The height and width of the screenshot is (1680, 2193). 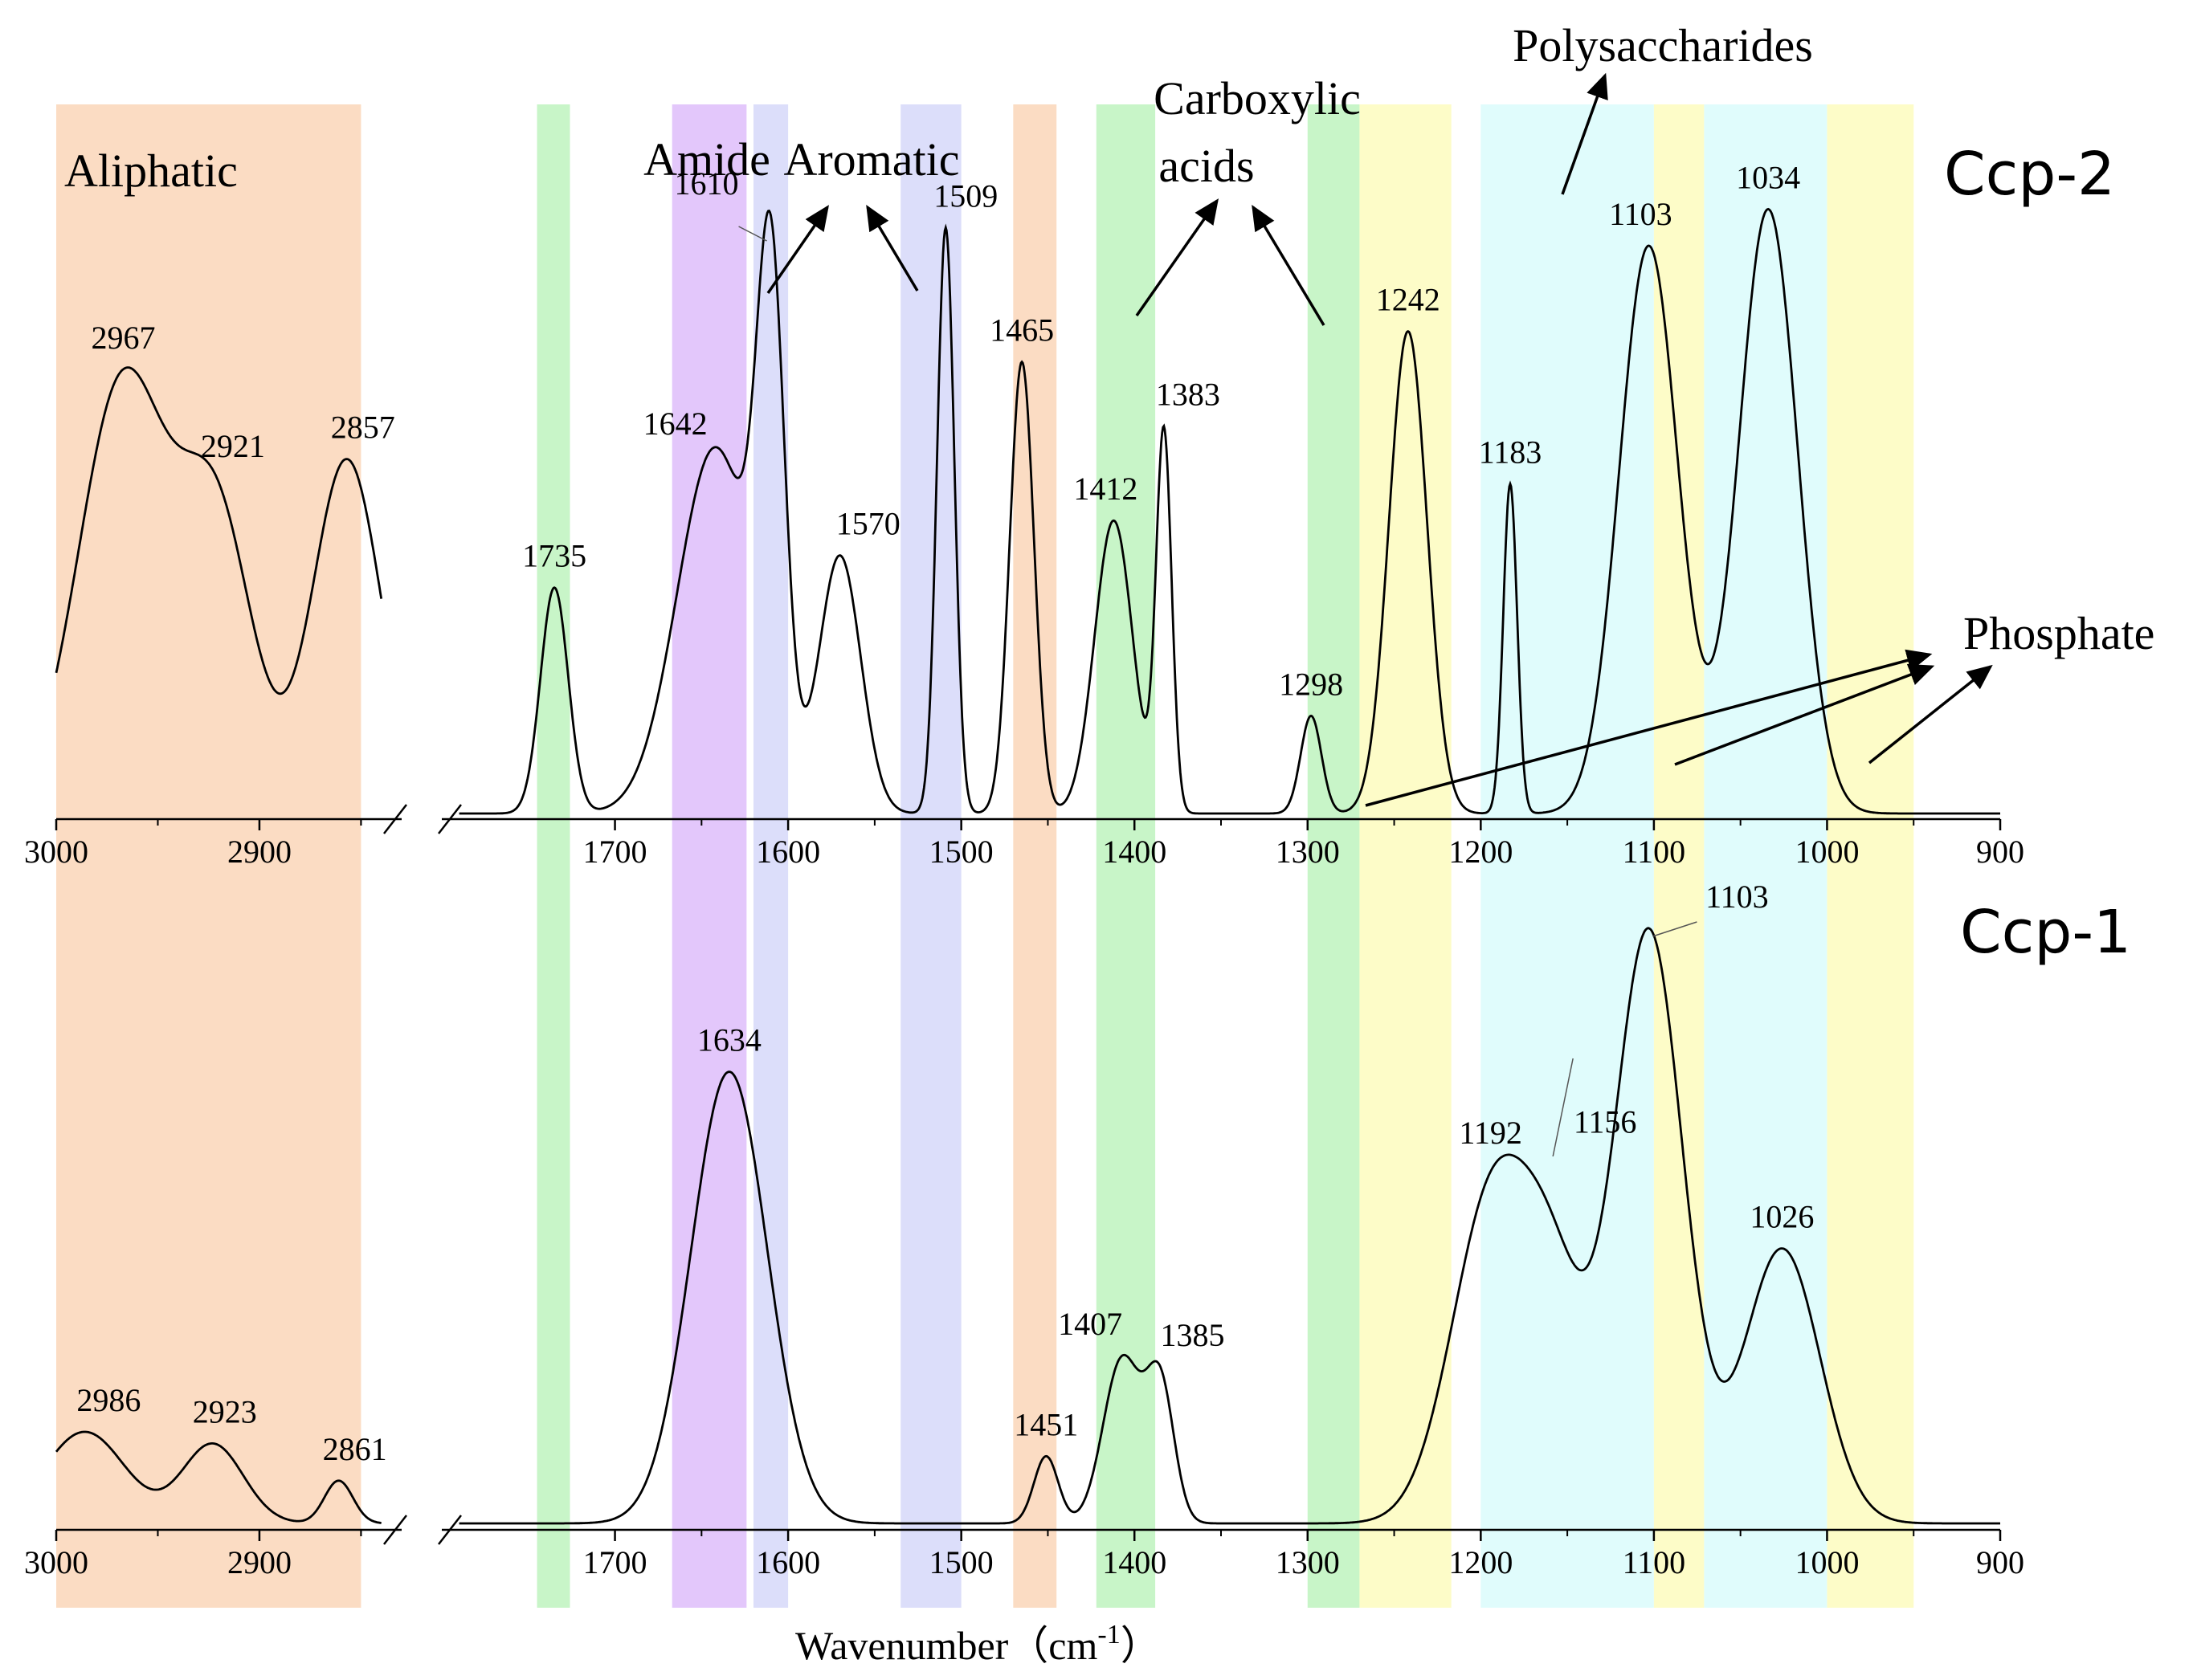 What do you see at coordinates (729, 1040) in the screenshot?
I see `ccp-1-peak-label-1634: 1634` at bounding box center [729, 1040].